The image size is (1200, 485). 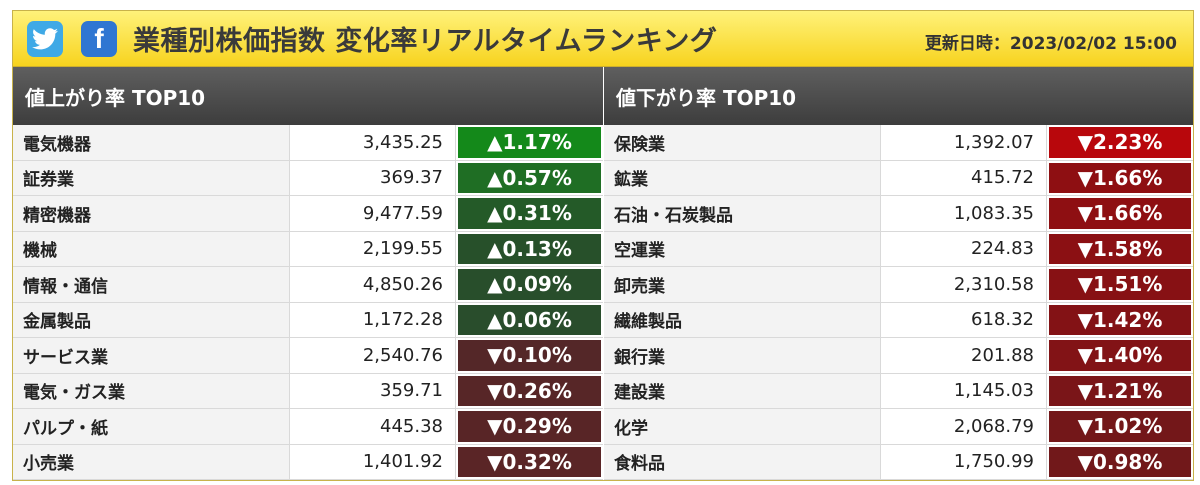 What do you see at coordinates (742, 248) in the screenshot?
I see `sector-name: 空運業` at bounding box center [742, 248].